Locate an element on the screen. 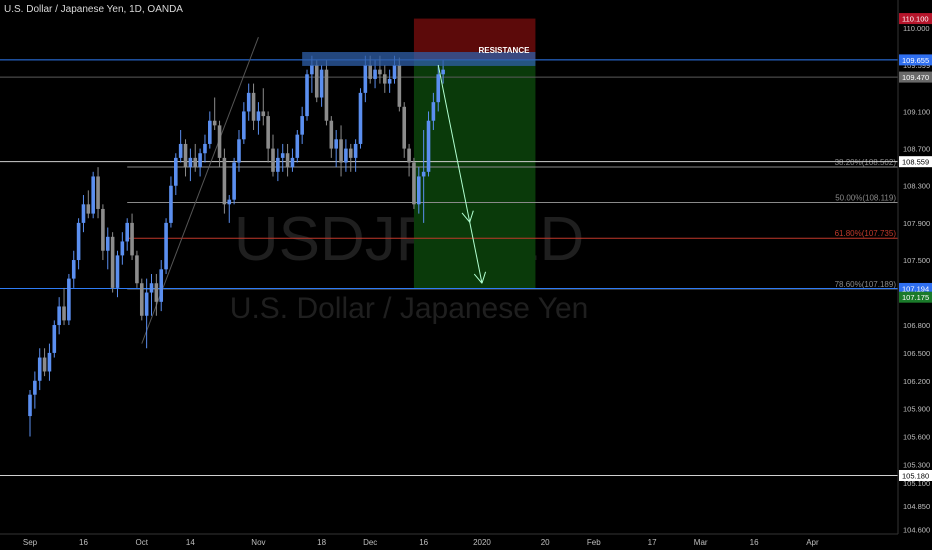  y-tick-label: 106.800 is located at coordinates (916, 325).